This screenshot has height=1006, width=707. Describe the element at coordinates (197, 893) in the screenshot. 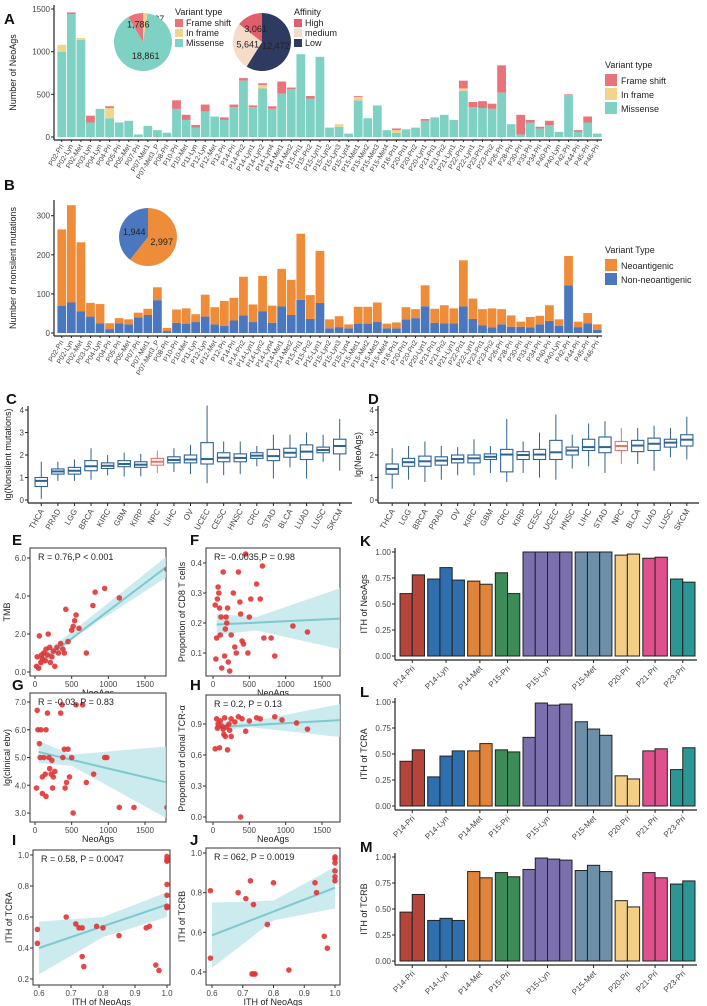

I see `y-tick-label: 0.8` at that location.